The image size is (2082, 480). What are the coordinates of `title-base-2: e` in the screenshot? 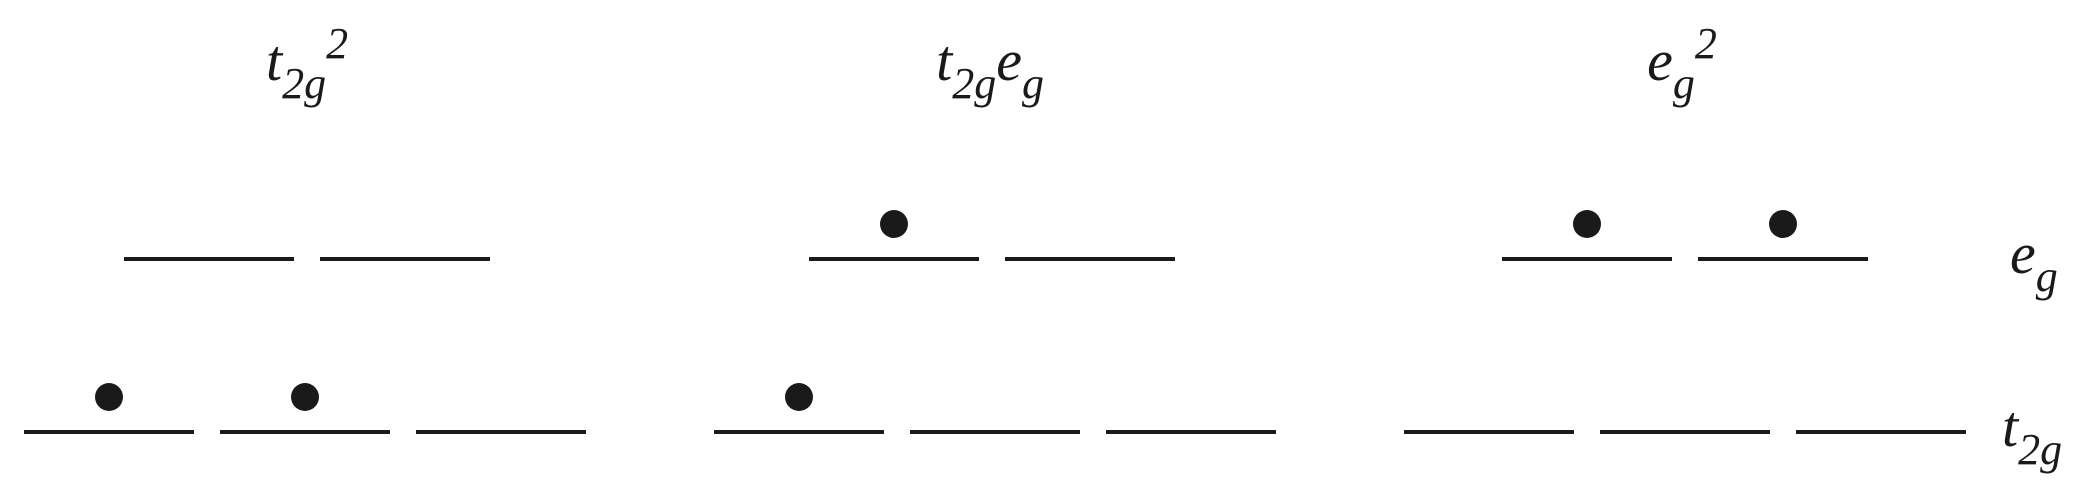 It's located at (1009, 60).